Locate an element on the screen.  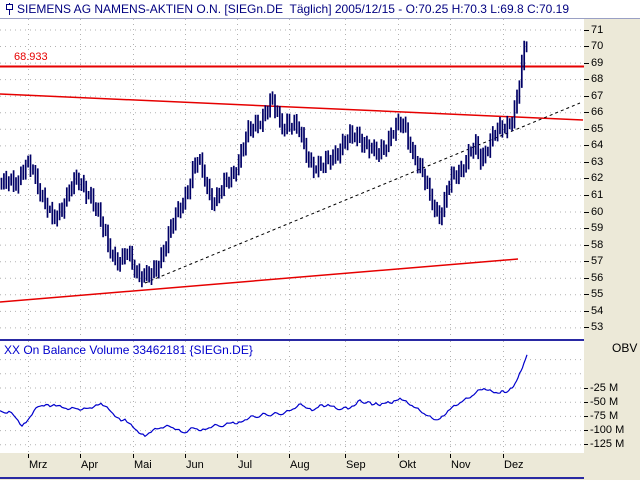
obv-tick-label: -75 M is located at coordinates (604, 415).